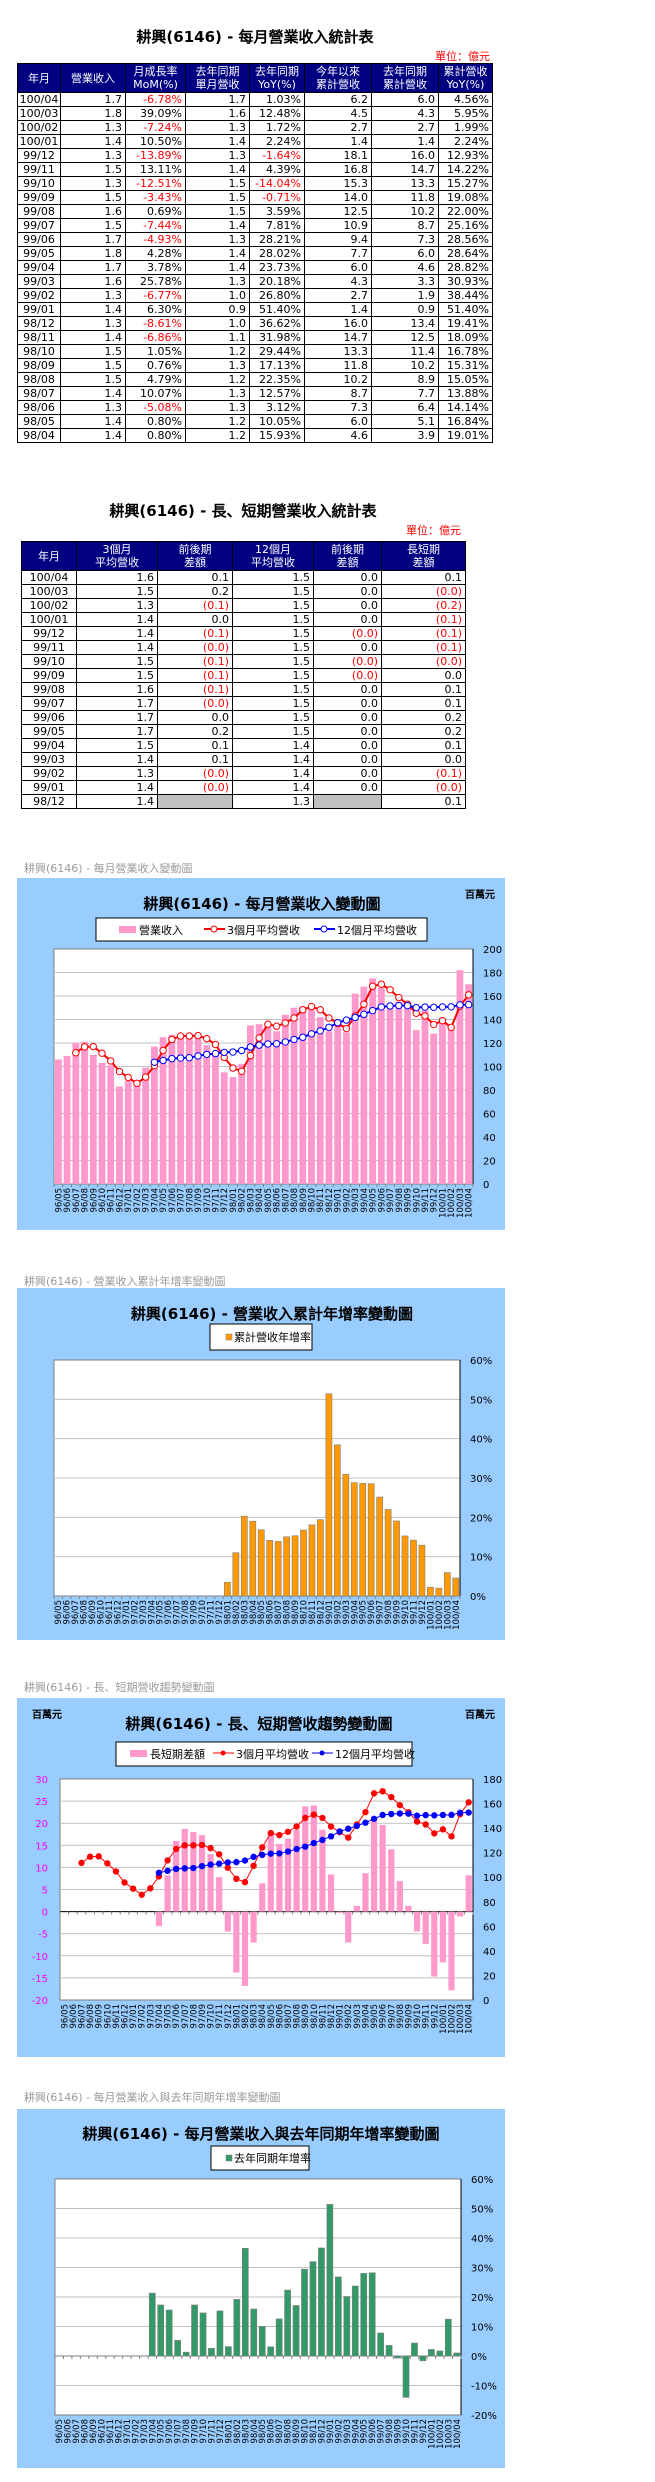 The height and width of the screenshot is (2482, 655). What do you see at coordinates (356, 1200) in the screenshot?
I see `x-tick-label: 99/03` at bounding box center [356, 1200].